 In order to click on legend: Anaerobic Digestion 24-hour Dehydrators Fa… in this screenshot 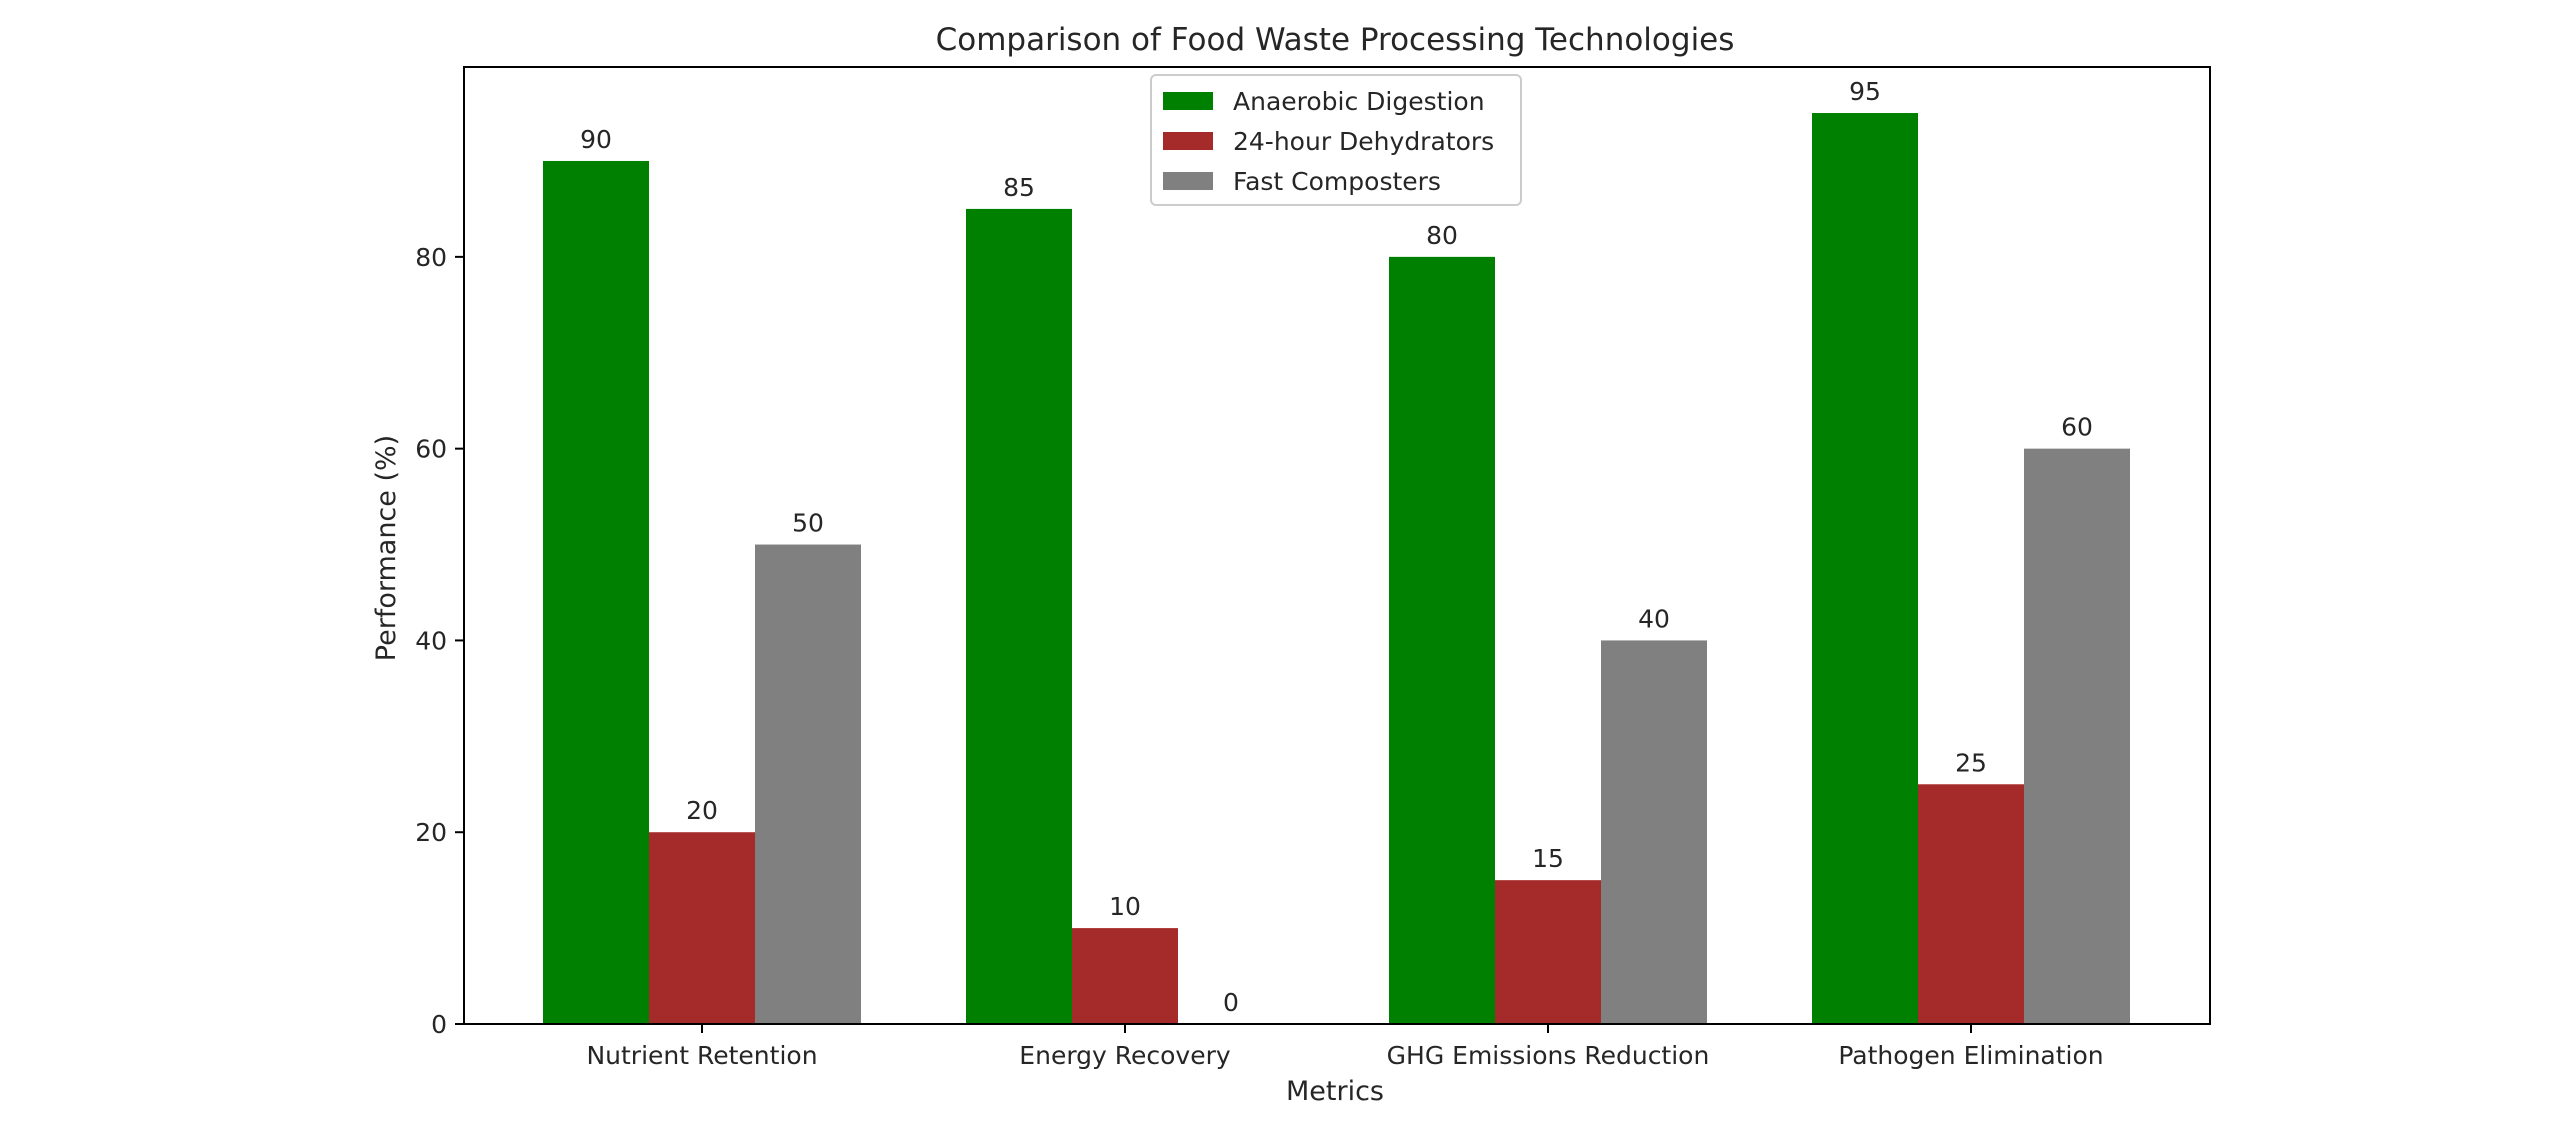, I will do `click(1336, 140)`.